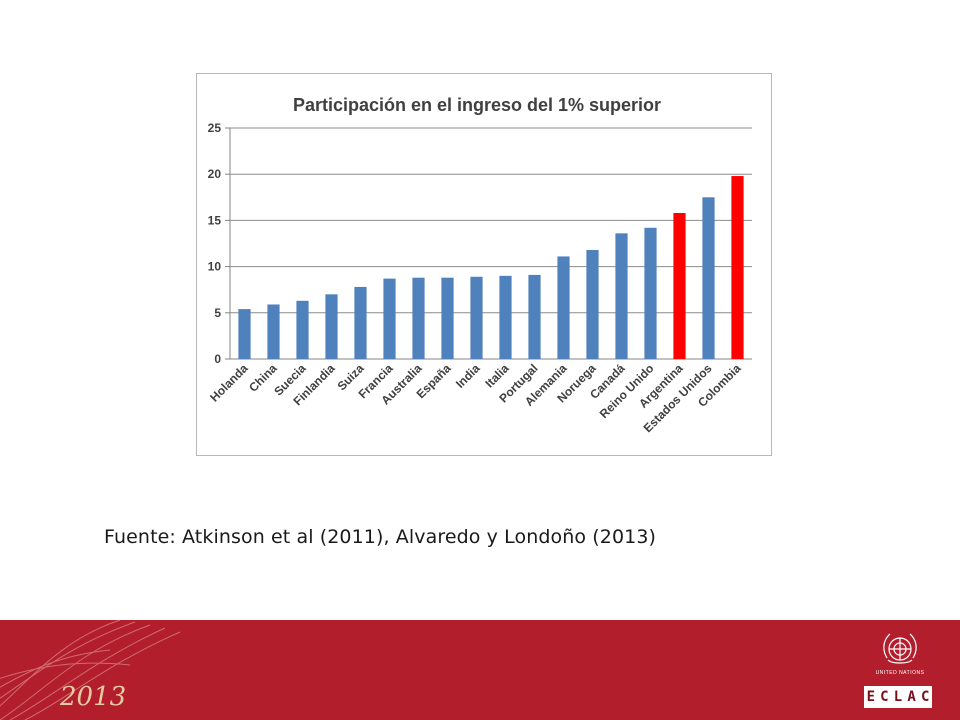 The height and width of the screenshot is (720, 960). What do you see at coordinates (90, 670) in the screenshot?
I see `decorative-swirl` at bounding box center [90, 670].